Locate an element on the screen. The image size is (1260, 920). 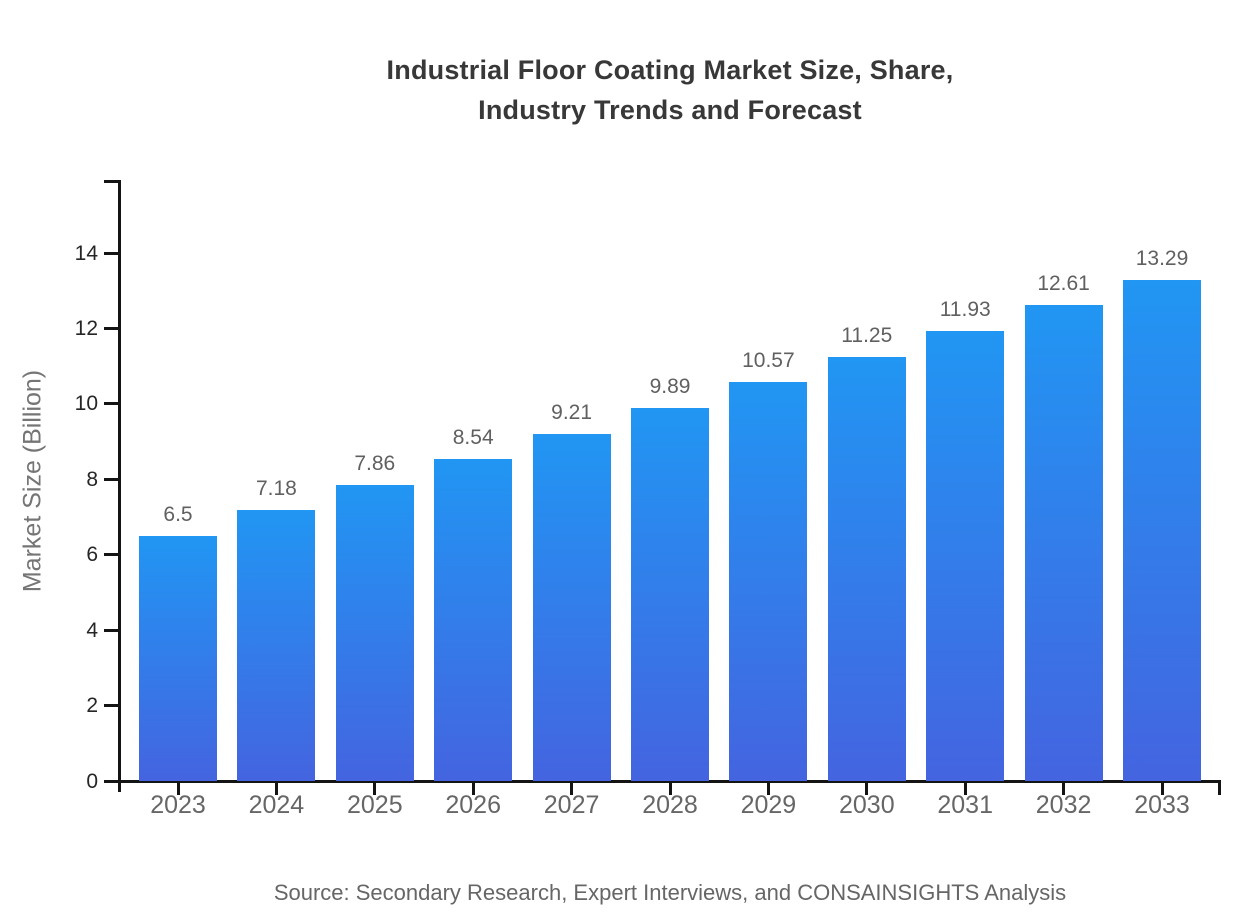
bar-2033 is located at coordinates (1162, 530).